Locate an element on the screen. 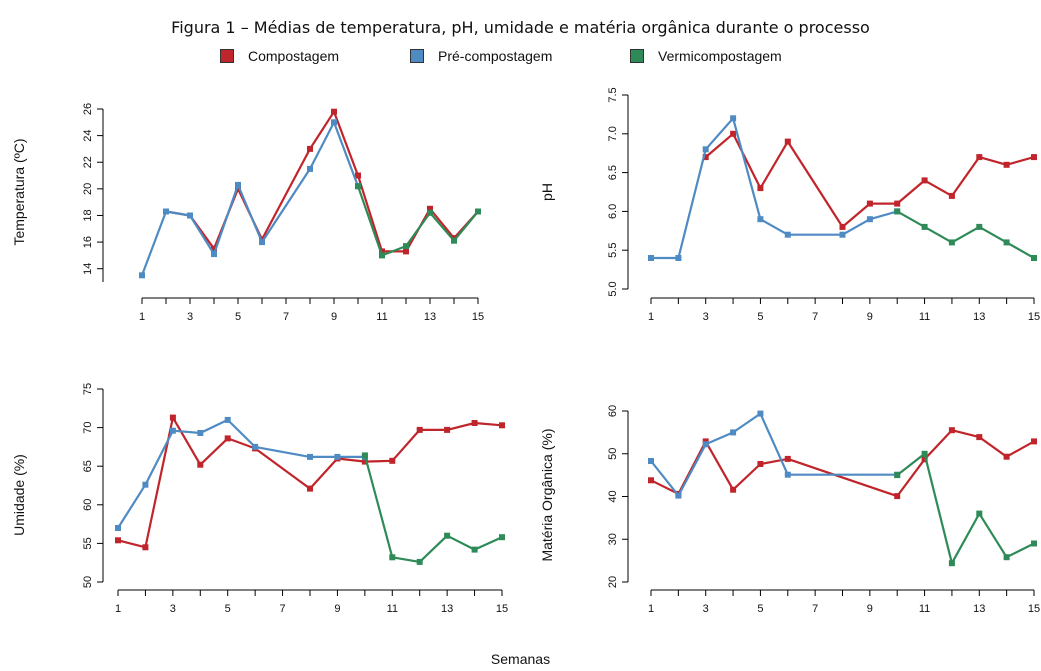 This screenshot has height=671, width=1041. y-tick-label: 5.5 is located at coordinates (613, 250).